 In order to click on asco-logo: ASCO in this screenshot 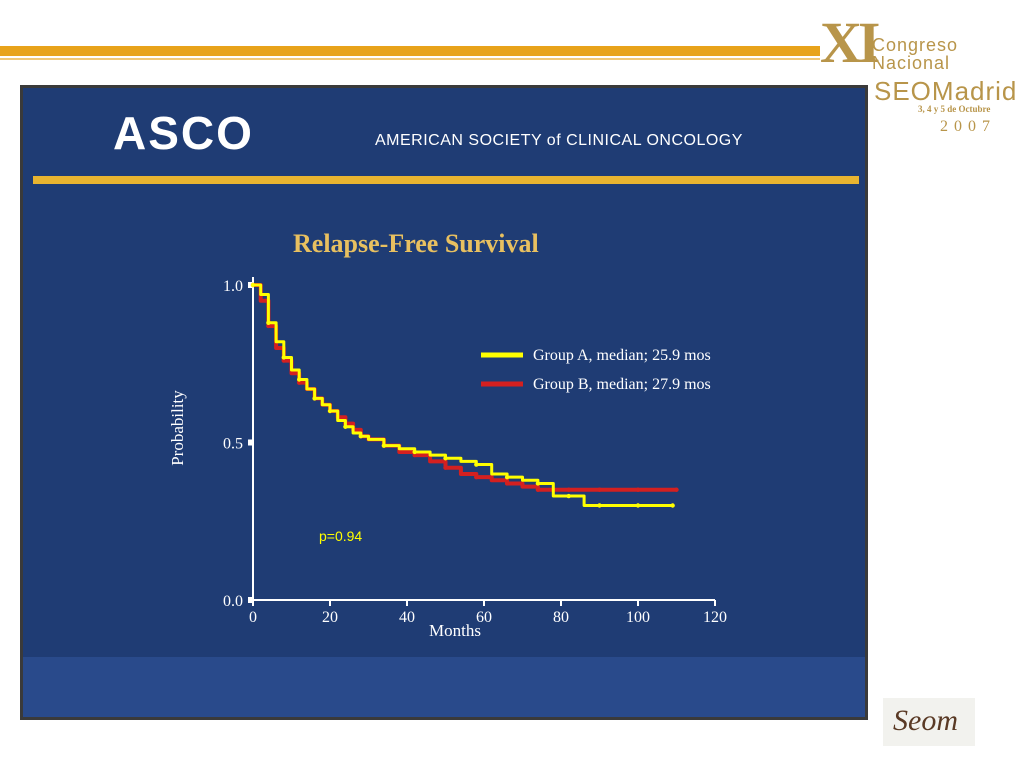, I will do `click(183, 133)`.